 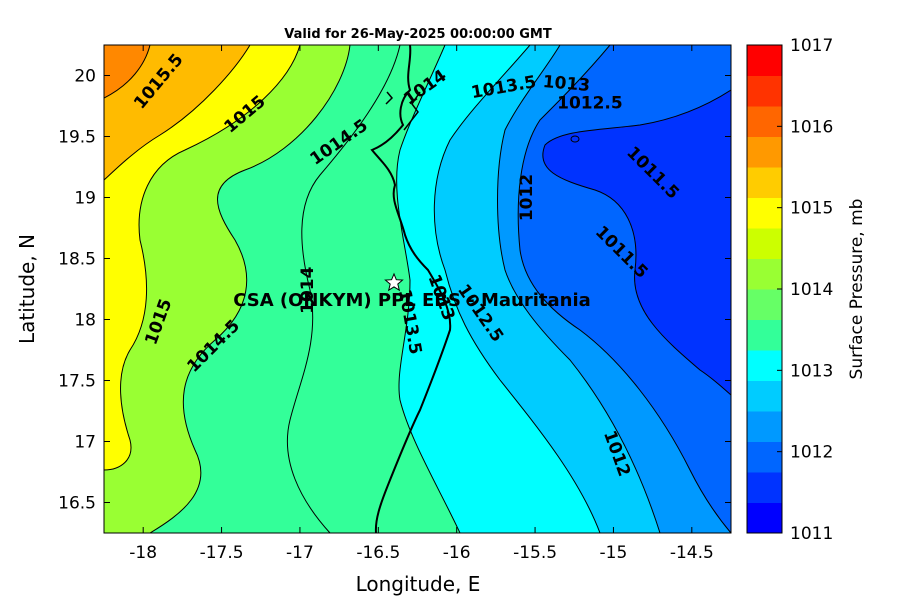 I want to click on x-tick-label: -18, so click(x=143, y=553).